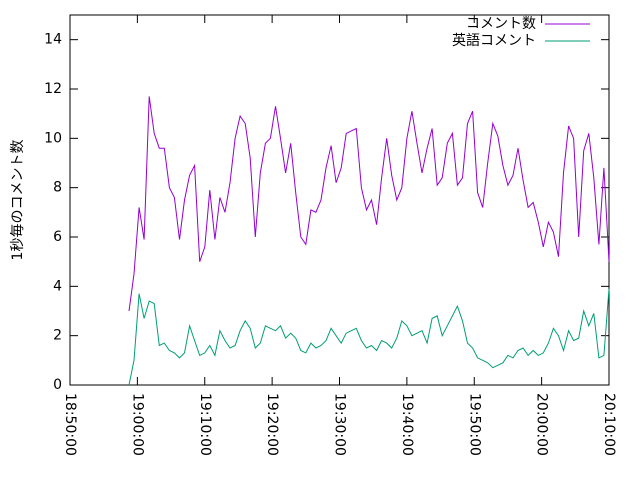 The width and height of the screenshot is (640, 480). Describe the element at coordinates (501, 24) in the screenshot. I see `legend-label: コメント数` at that location.